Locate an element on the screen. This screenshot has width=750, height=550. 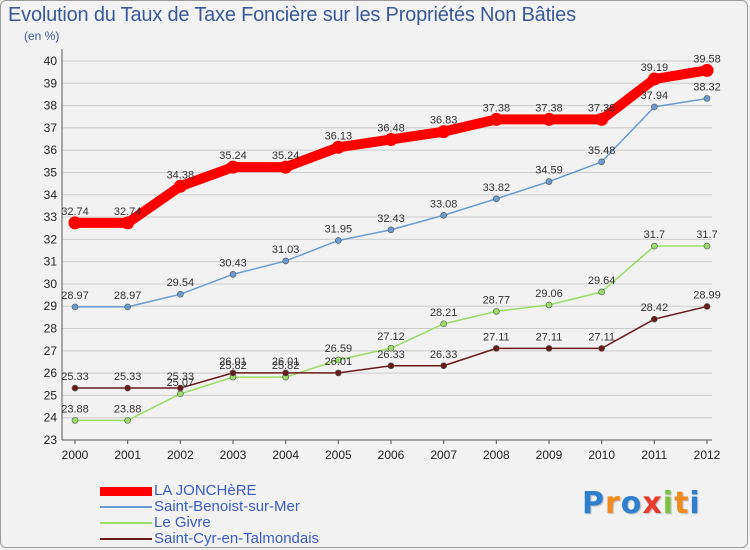
y-tick-label: 33 is located at coordinates (51, 217).